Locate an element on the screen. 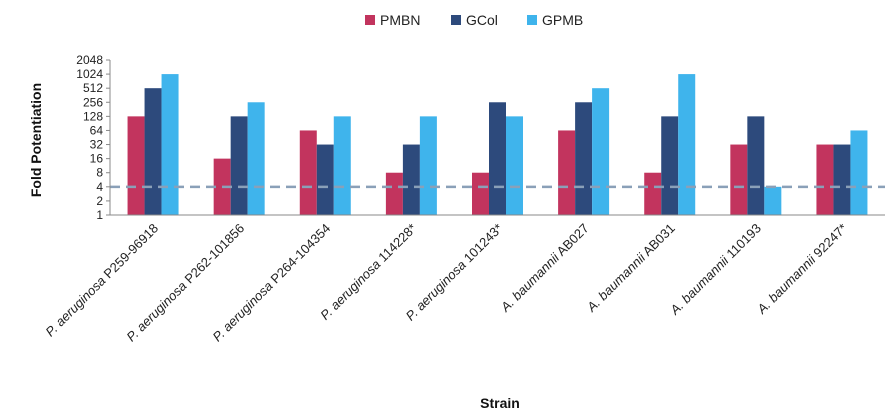  x-category-label: A. baumannii 110193 is located at coordinates (715, 270).